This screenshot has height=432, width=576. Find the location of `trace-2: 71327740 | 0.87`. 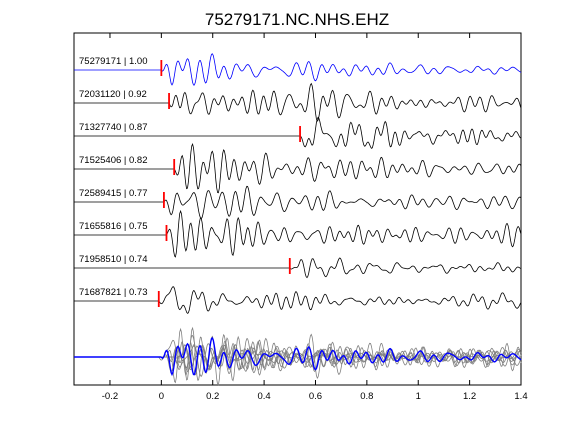

trace-2: 71327740 | 0.87 is located at coordinates (298, 132).